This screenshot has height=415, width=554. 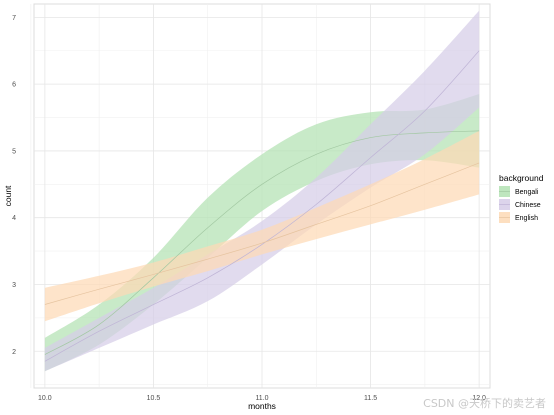 What do you see at coordinates (8, 195) in the screenshot?
I see `y-axis-title: count` at bounding box center [8, 195].